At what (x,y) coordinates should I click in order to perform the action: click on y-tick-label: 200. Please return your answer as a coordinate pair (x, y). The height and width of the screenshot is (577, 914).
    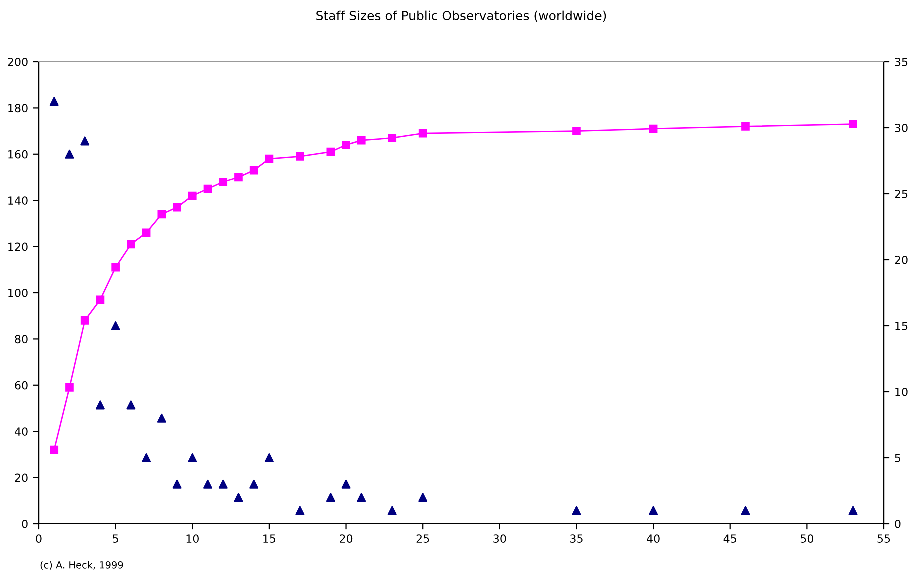
    Looking at the image, I should click on (18, 62).